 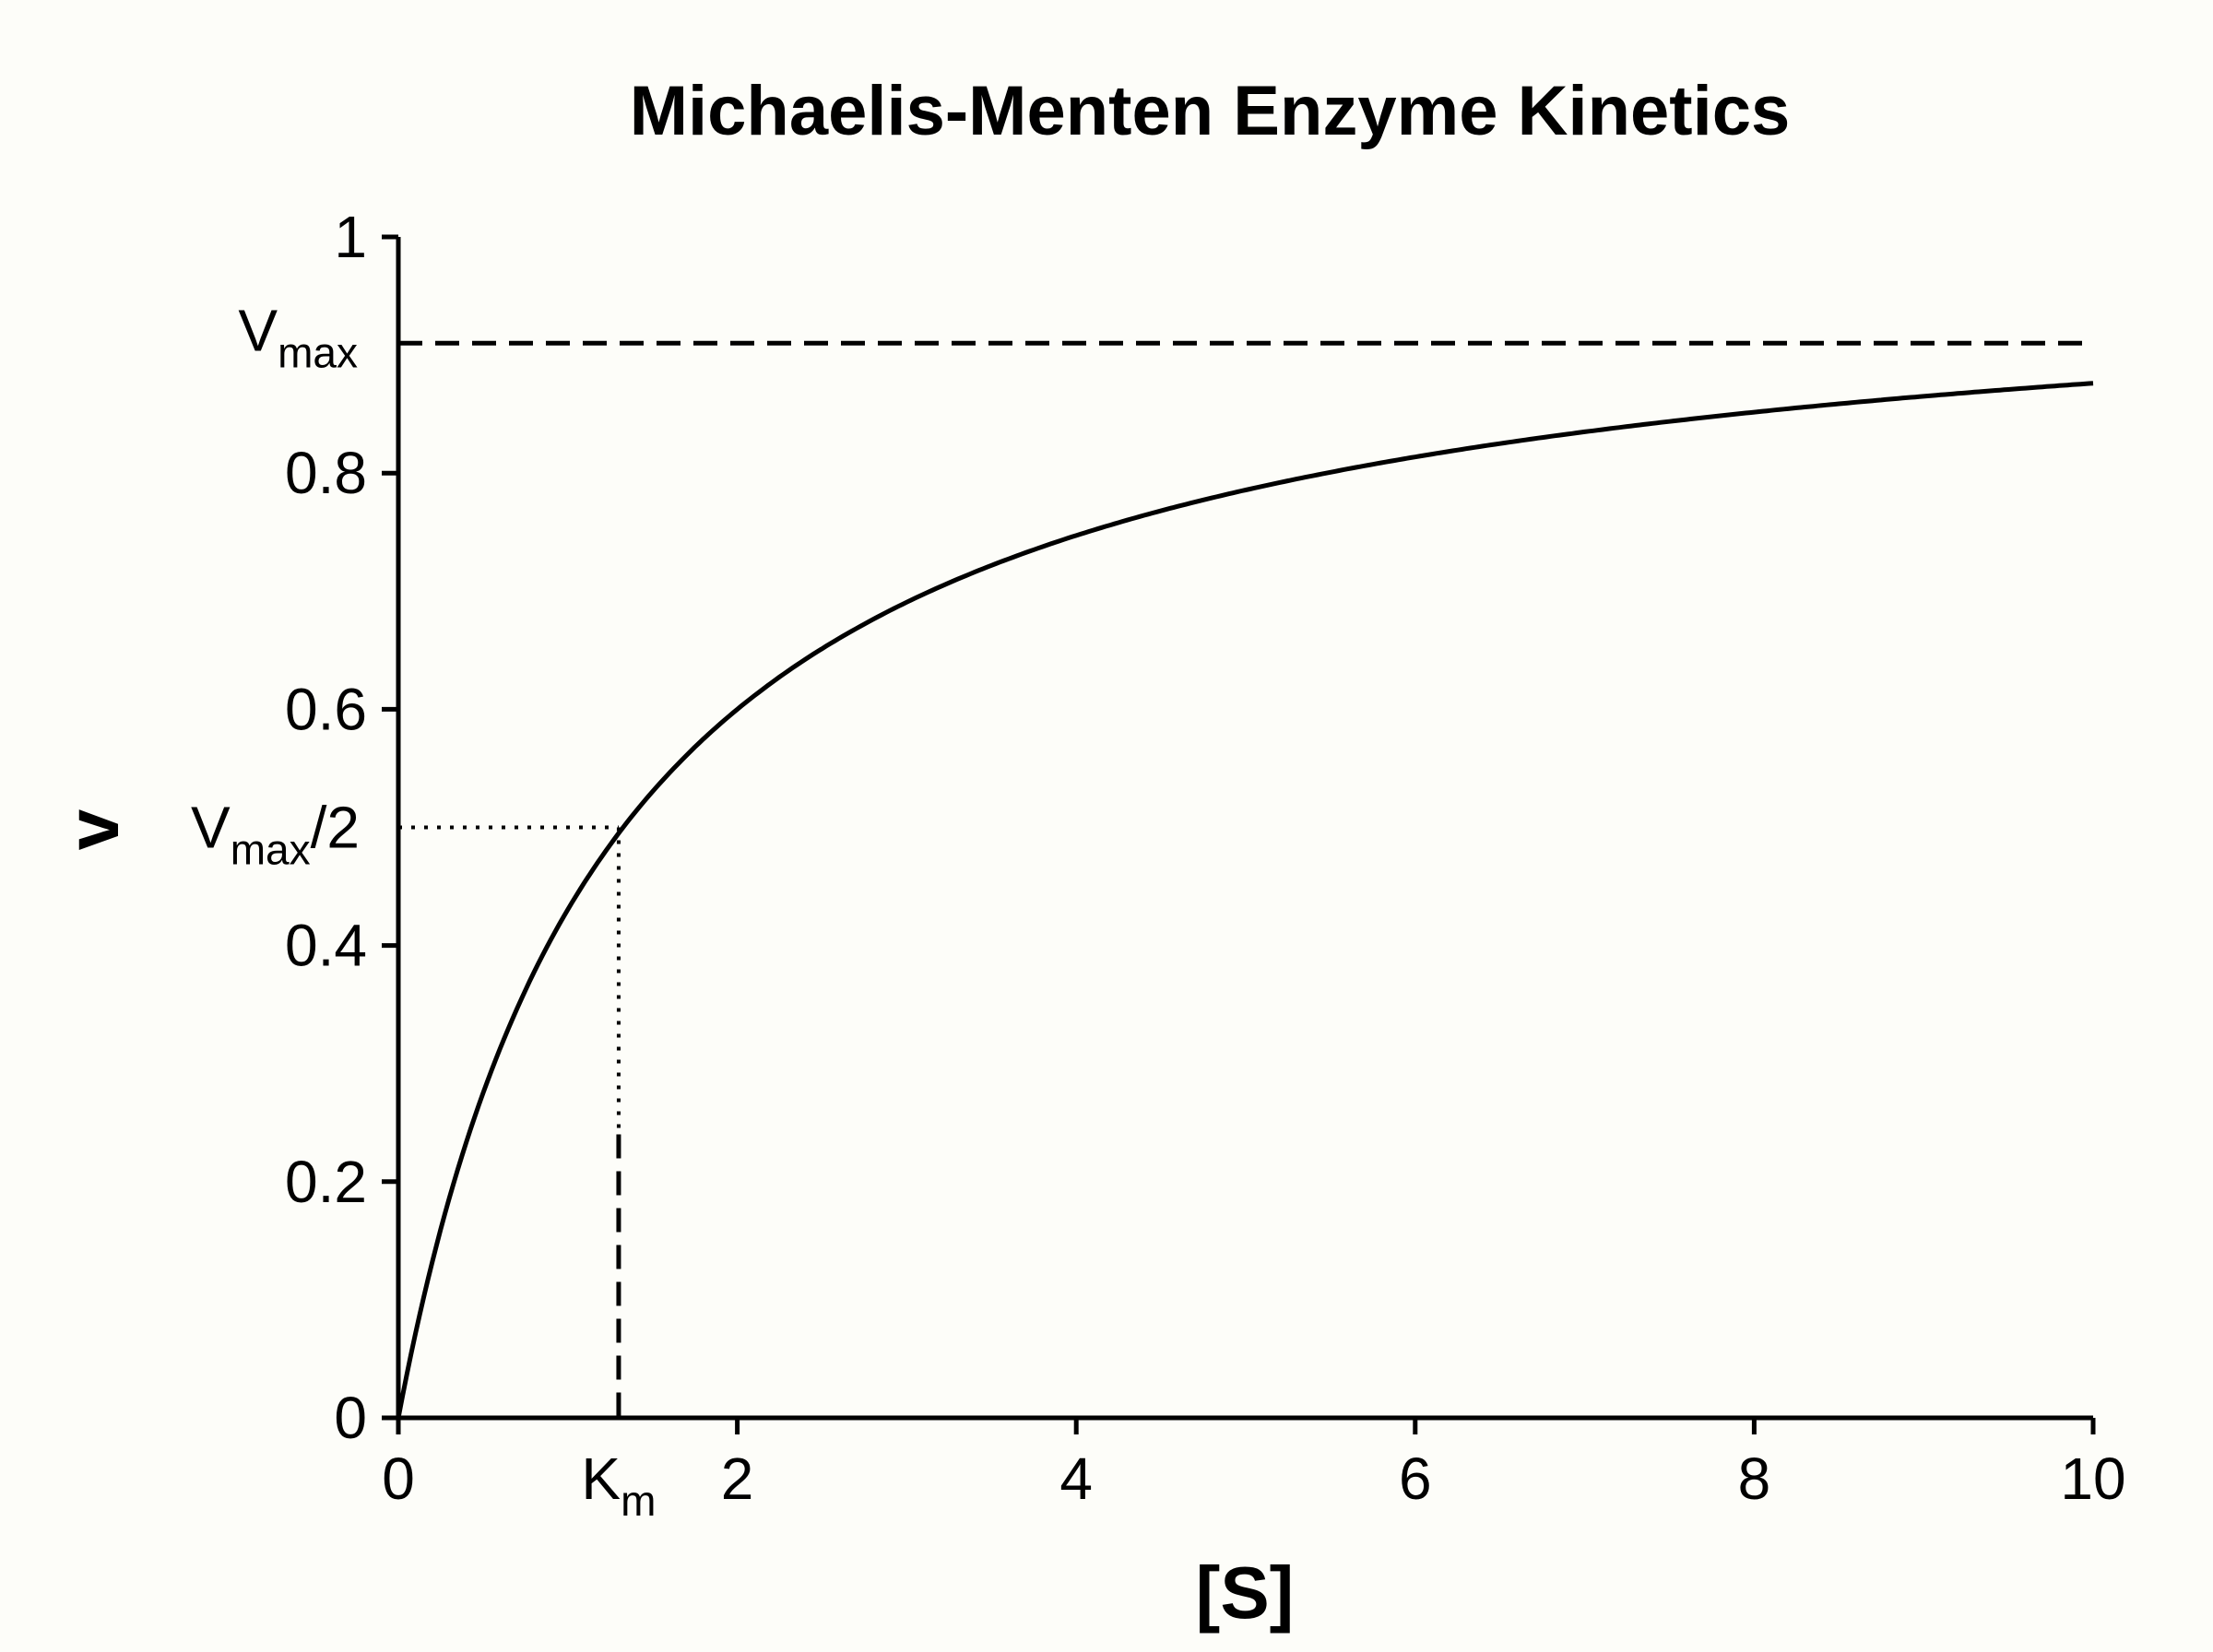 I want to click on x-tick-label: 0, so click(x=398, y=1479).